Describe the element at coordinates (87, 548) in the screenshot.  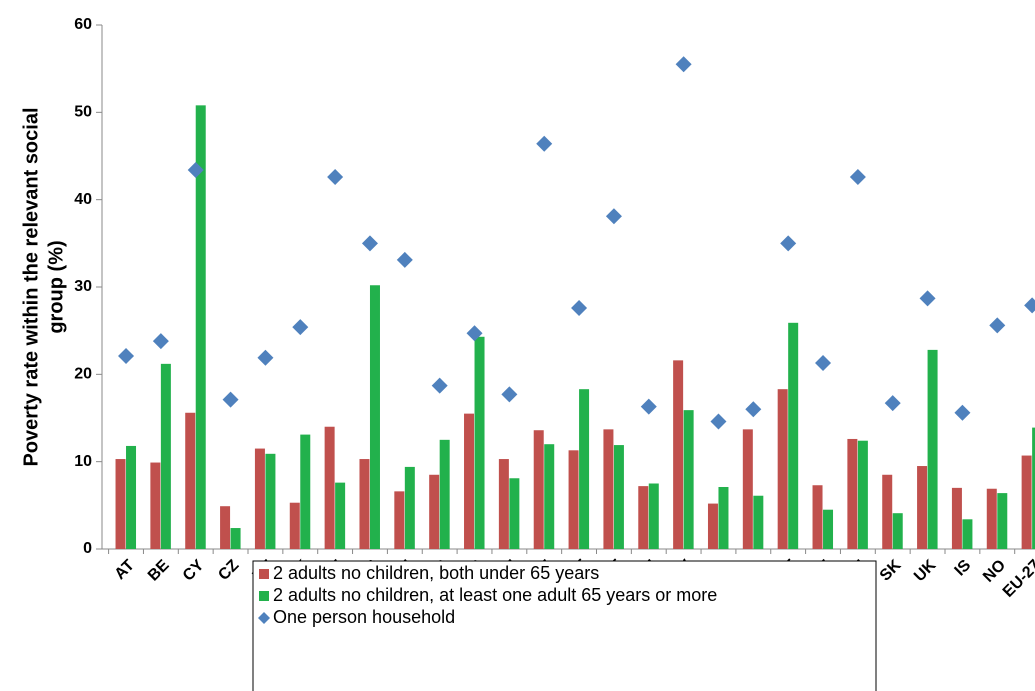
I see `y-tick-label: 0` at that location.